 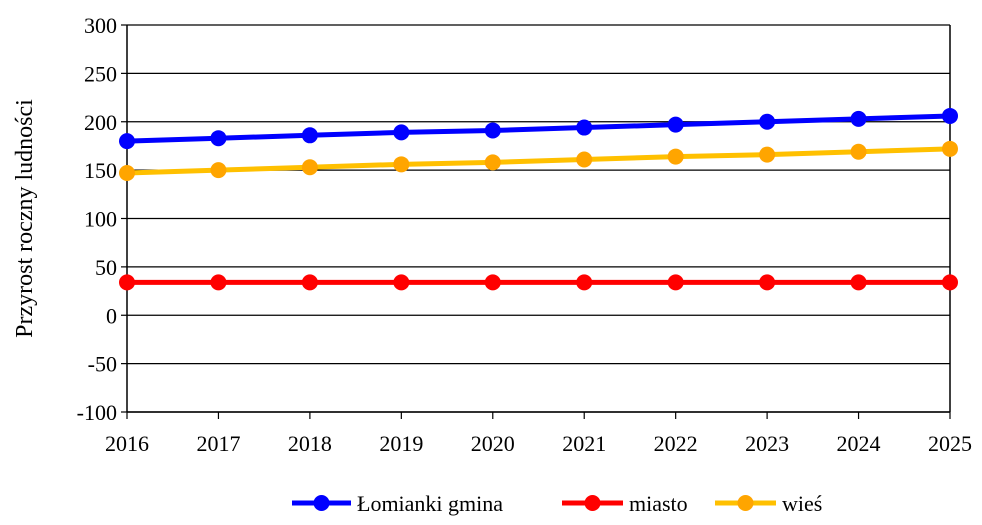 I want to click on legend-label: miasto, so click(x=658, y=503).